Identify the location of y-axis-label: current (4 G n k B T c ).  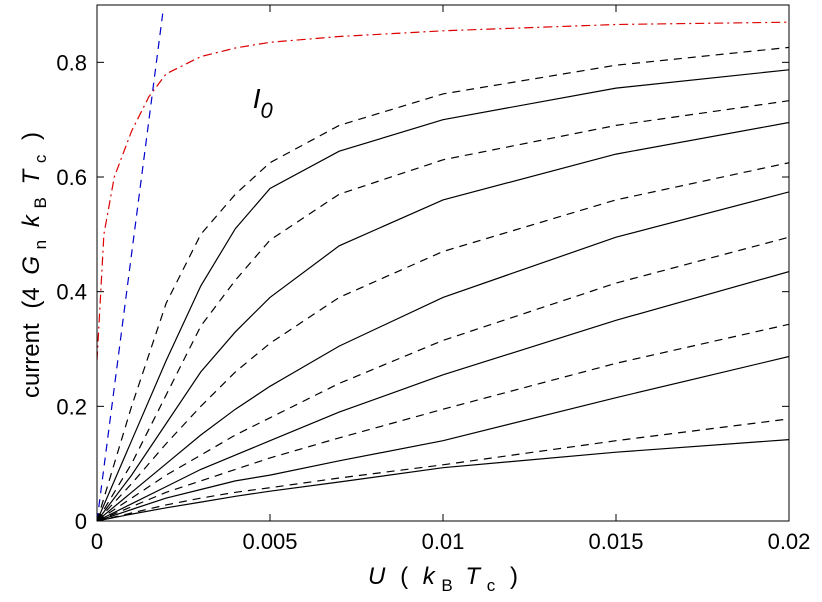
(35, 265).